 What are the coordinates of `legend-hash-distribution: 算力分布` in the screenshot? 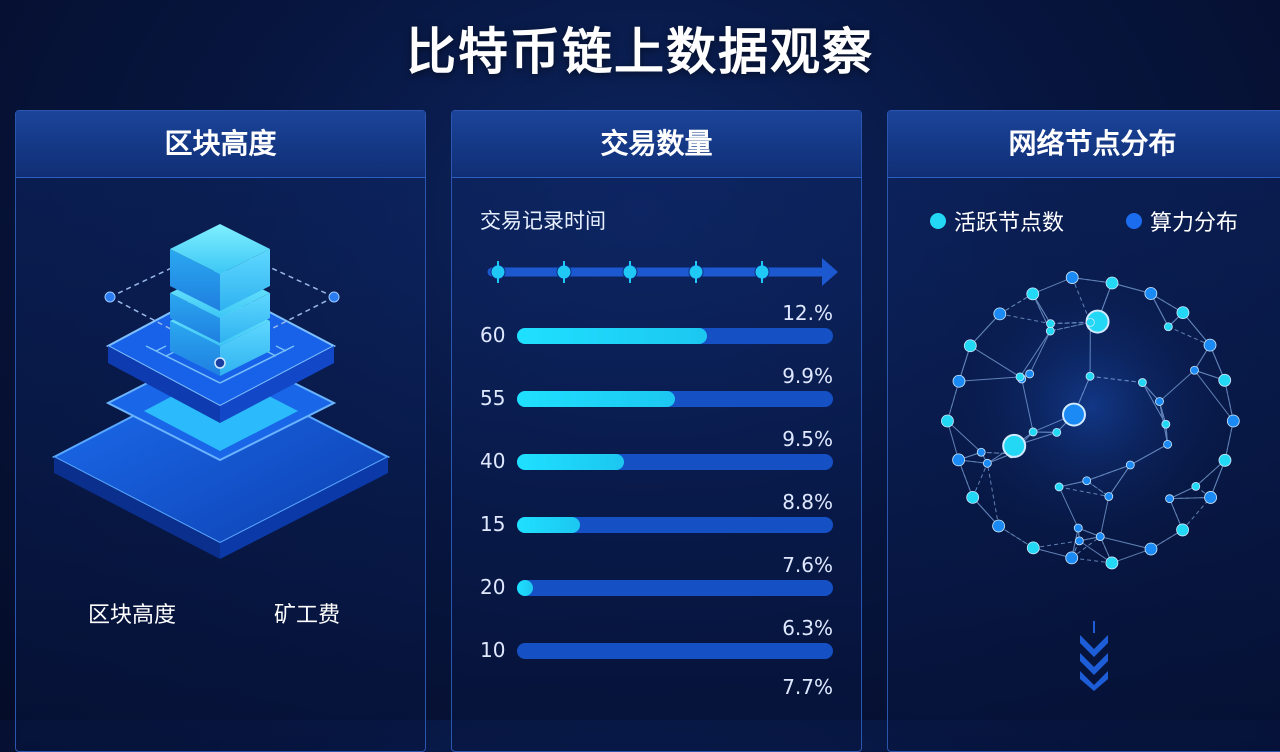 It's located at (1182, 221).